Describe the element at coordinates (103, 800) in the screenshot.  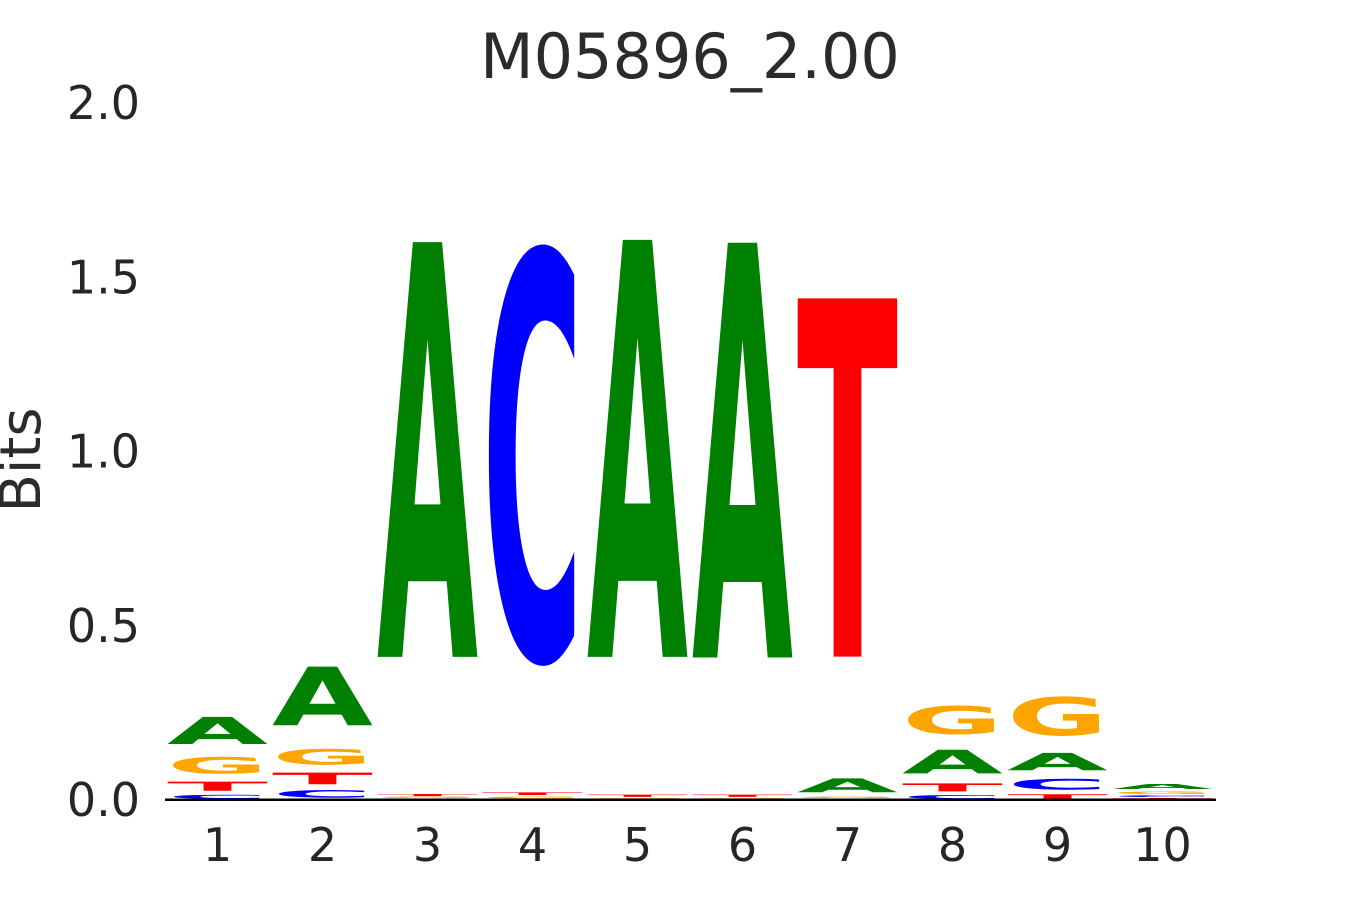
I see `y-tick-label-0.0: 0.0` at that location.